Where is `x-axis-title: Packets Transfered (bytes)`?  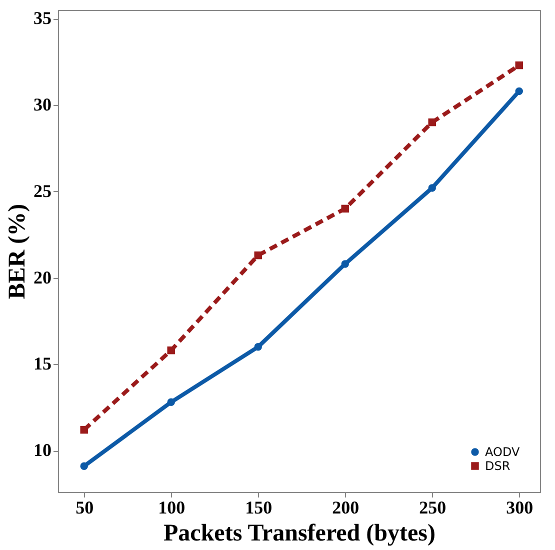
x-axis-title: Packets Transfered (bytes) is located at coordinates (300, 533).